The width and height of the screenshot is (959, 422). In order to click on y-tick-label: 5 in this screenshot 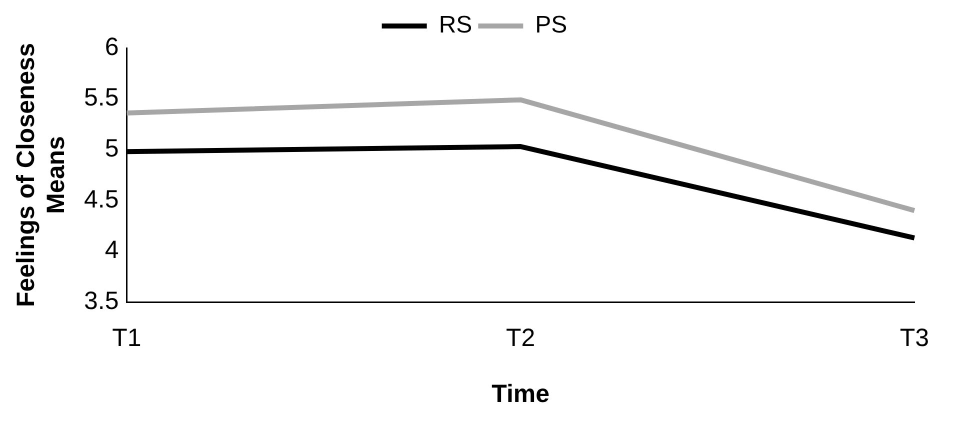, I will do `click(111, 148)`.